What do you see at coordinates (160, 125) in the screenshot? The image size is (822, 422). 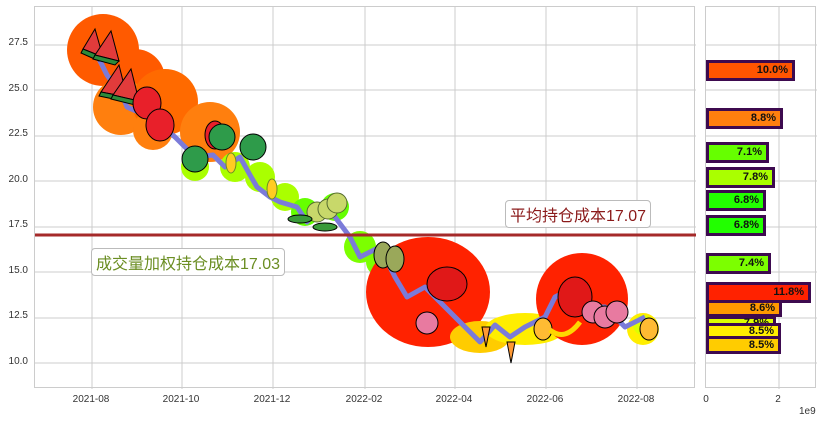 I see `strawberry-icon` at bounding box center [160, 125].